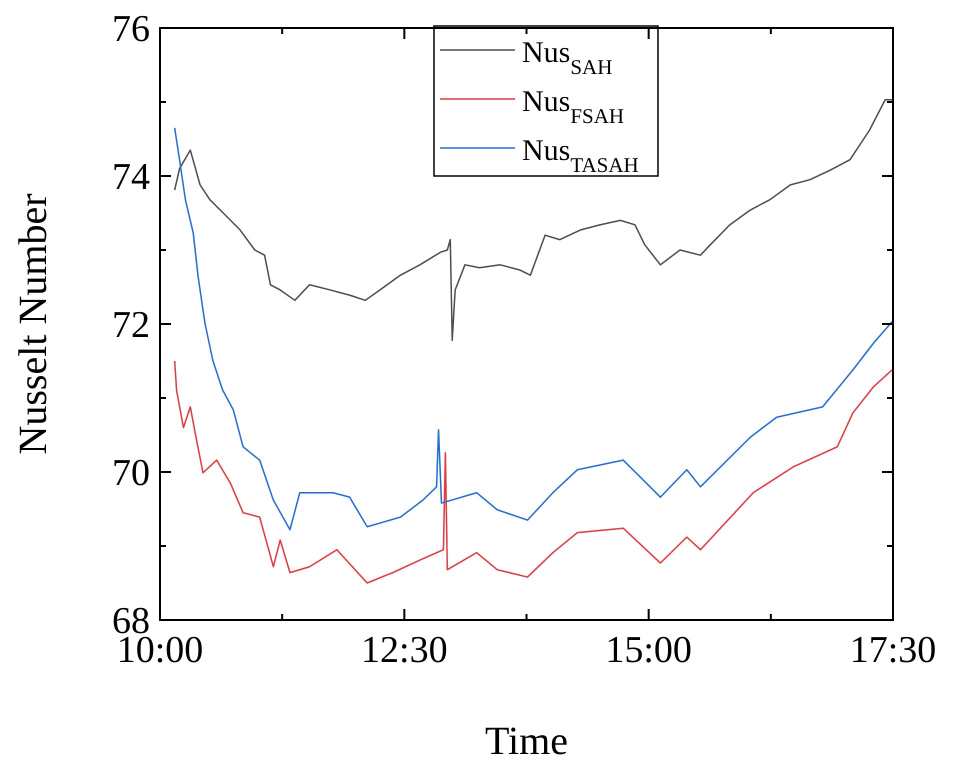  What do you see at coordinates (131, 473) in the screenshot?
I see `y-tick-label: 70` at bounding box center [131, 473].